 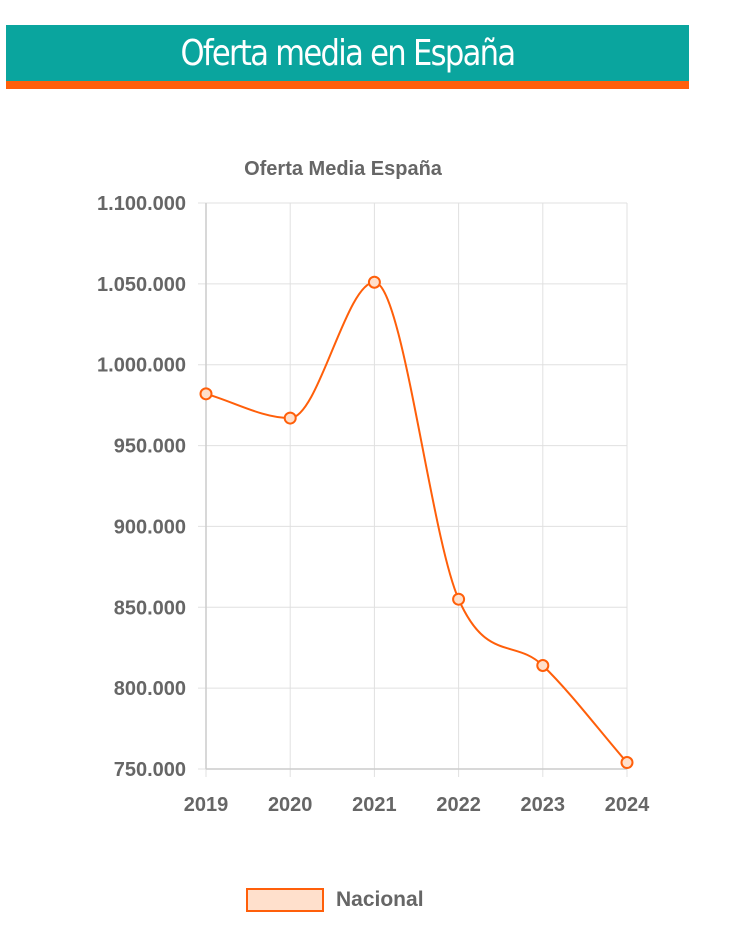 I want to click on y-tick-label: 900.000, so click(x=150, y=527).